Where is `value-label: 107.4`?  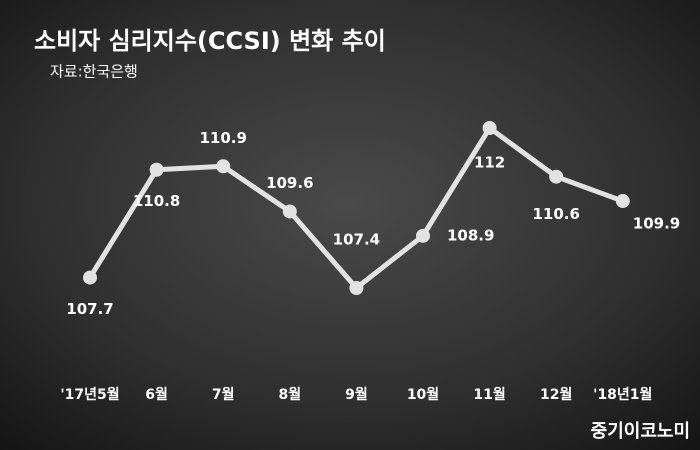
value-label: 107.4 is located at coordinates (356, 240).